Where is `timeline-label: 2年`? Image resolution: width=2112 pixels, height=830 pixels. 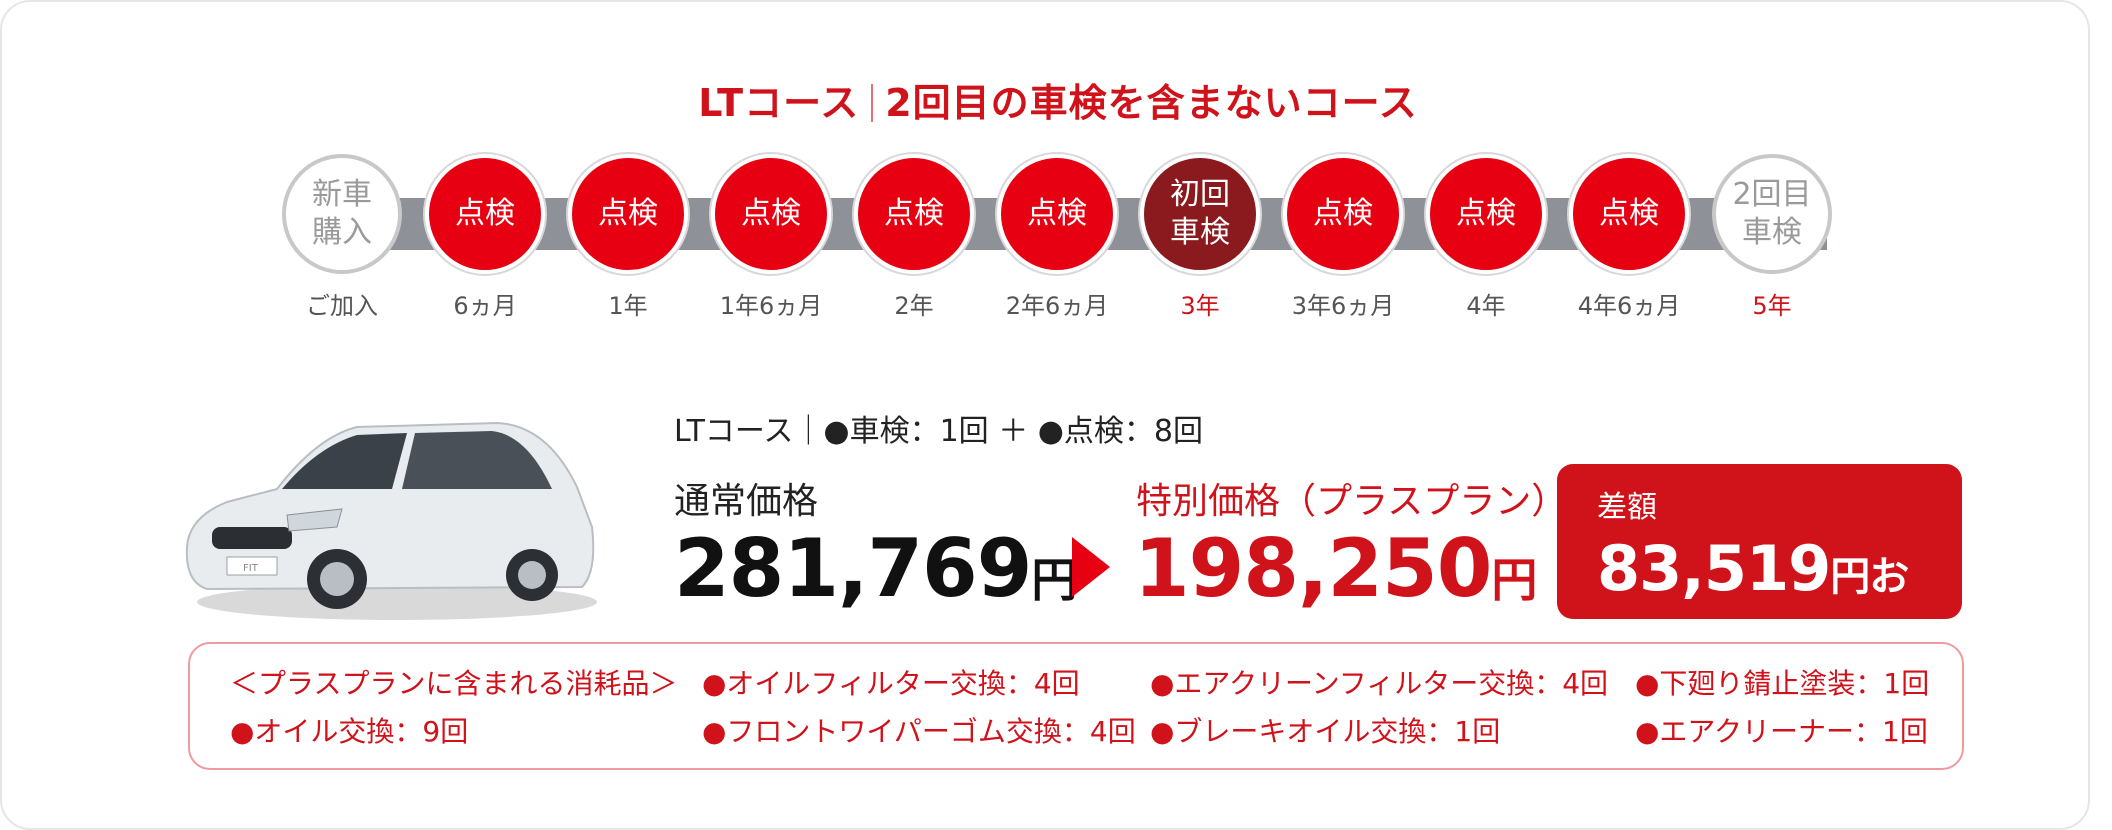
timeline-label: 2年 is located at coordinates (914, 306).